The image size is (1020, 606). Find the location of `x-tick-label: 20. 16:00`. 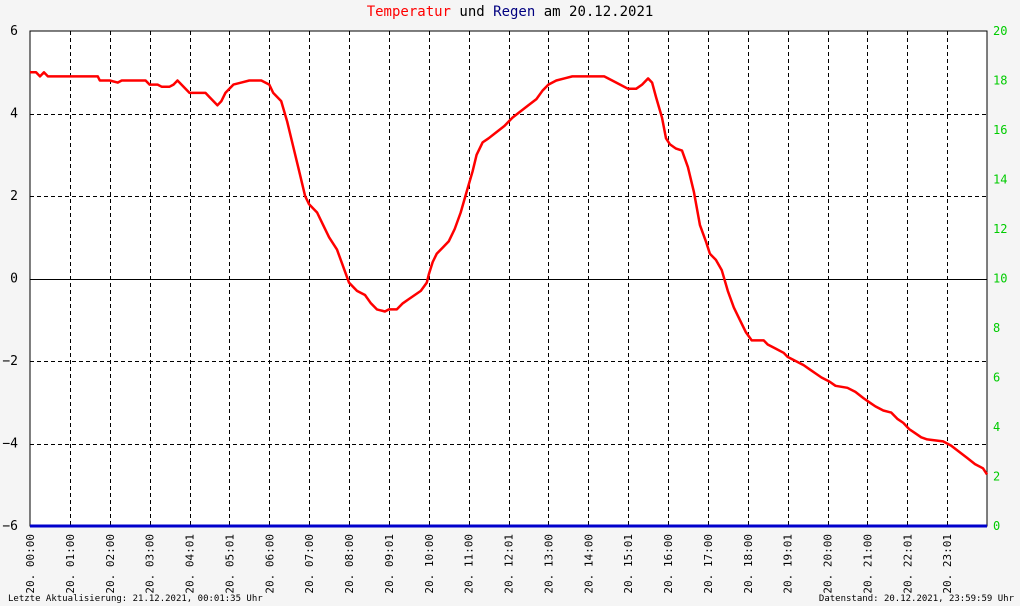

x-tick-label: 20. 16:00 is located at coordinates (668, 564).